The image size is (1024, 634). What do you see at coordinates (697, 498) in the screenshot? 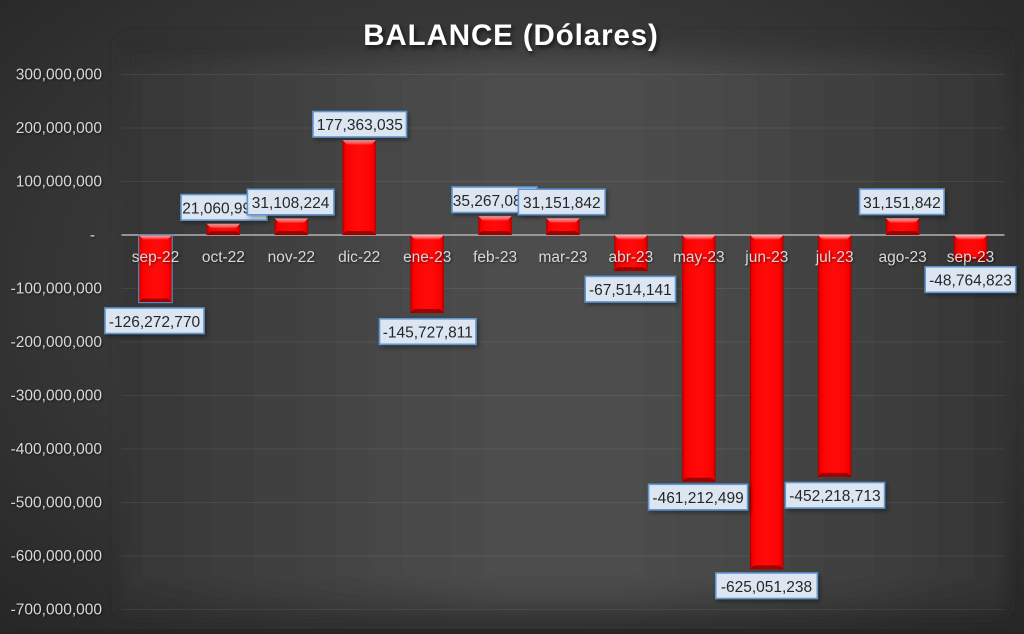
I see `svg-text: -461,212,499` at bounding box center [697, 498].